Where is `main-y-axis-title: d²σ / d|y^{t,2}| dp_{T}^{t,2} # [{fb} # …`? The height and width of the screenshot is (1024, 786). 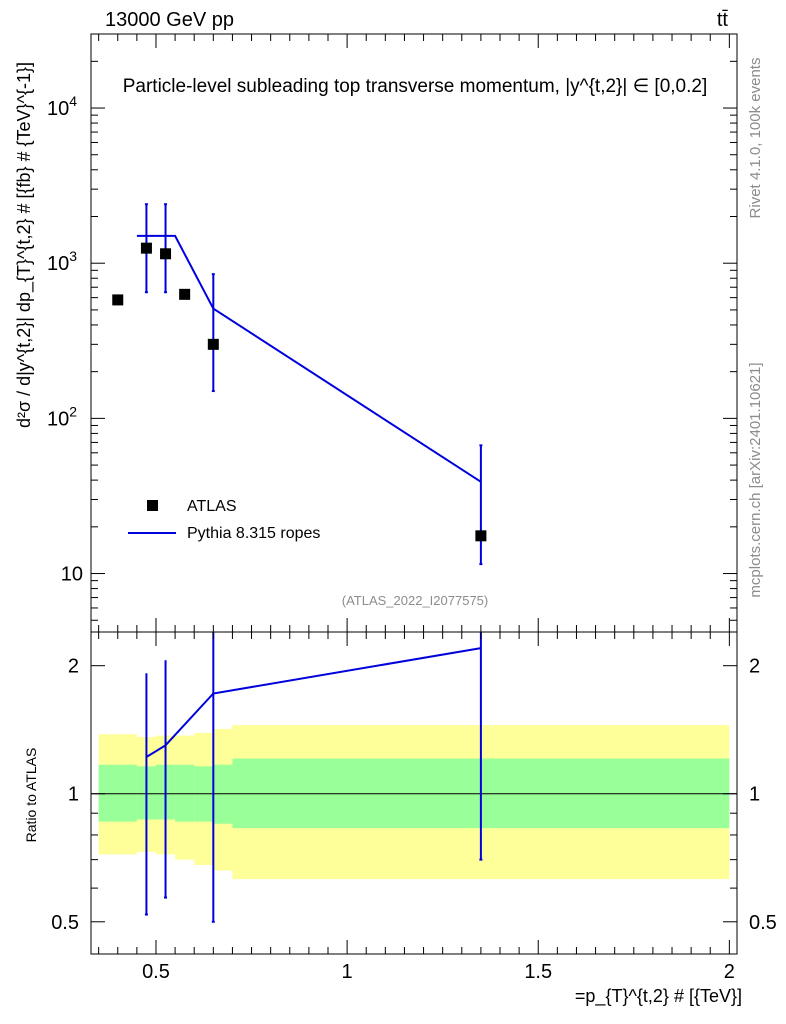 main-y-axis-title: d²σ / d|y^{t,2}| dp_{T}^{t,2} # [{fb} # … is located at coordinates (24, 245).